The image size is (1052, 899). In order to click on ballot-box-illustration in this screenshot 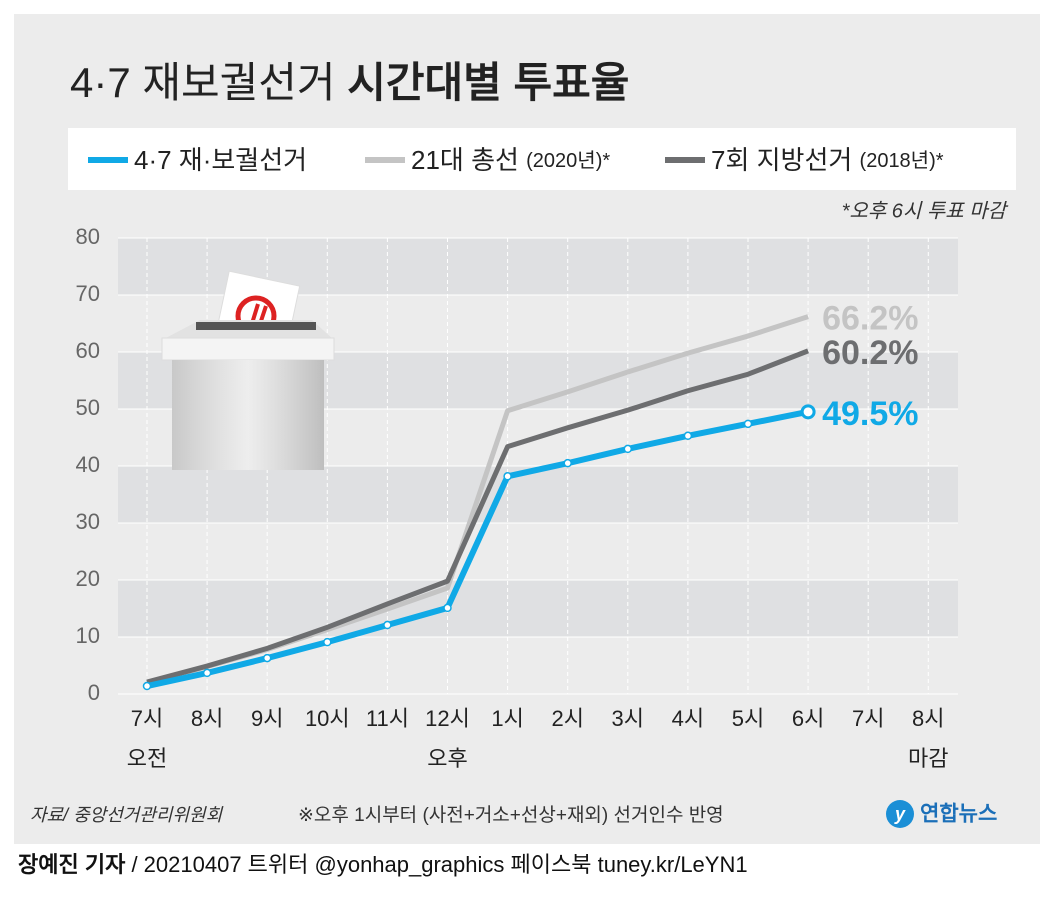, I will do `click(248, 370)`.